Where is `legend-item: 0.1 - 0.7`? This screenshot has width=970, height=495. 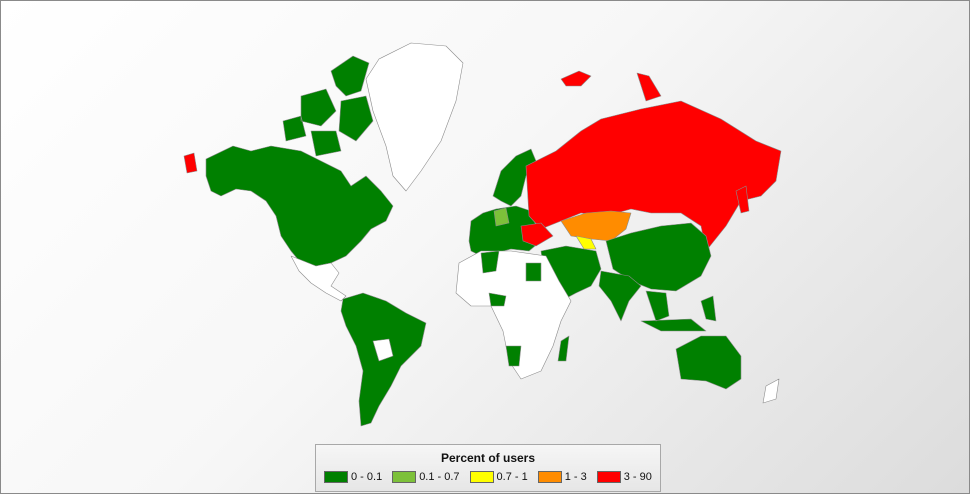
legend-item: 0.1 - 0.7 is located at coordinates (426, 477).